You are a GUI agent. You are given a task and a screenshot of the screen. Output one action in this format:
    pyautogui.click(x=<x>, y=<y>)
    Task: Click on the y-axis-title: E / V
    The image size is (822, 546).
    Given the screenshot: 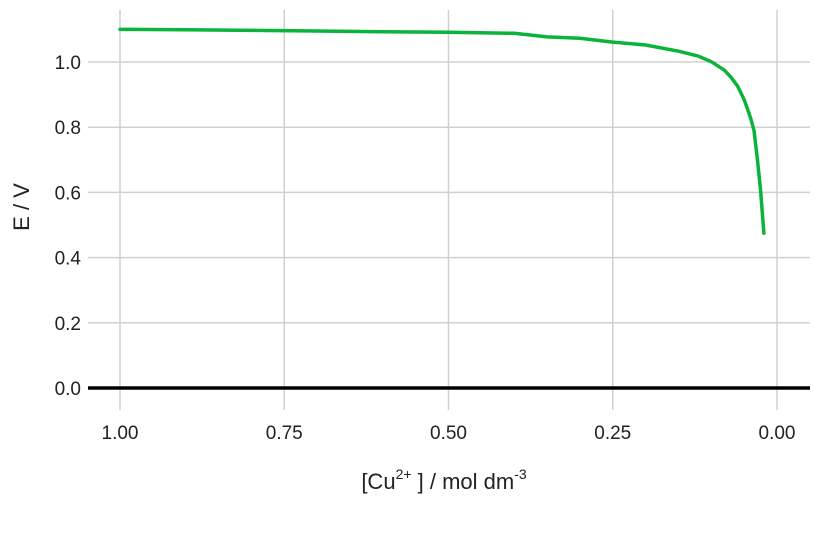 What is the action you would take?
    pyautogui.click(x=21, y=207)
    